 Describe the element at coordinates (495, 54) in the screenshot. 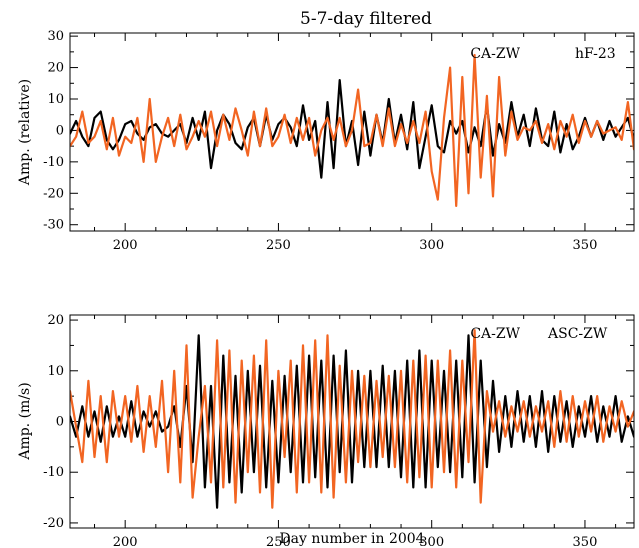

I see `legend-ca-zw-top: CA-ZW` at that location.